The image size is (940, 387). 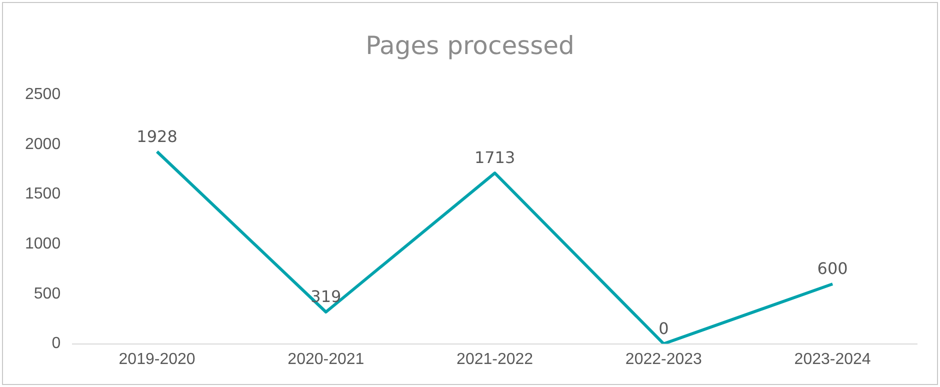 I want to click on y-tick-label: 2000, so click(x=43, y=144).